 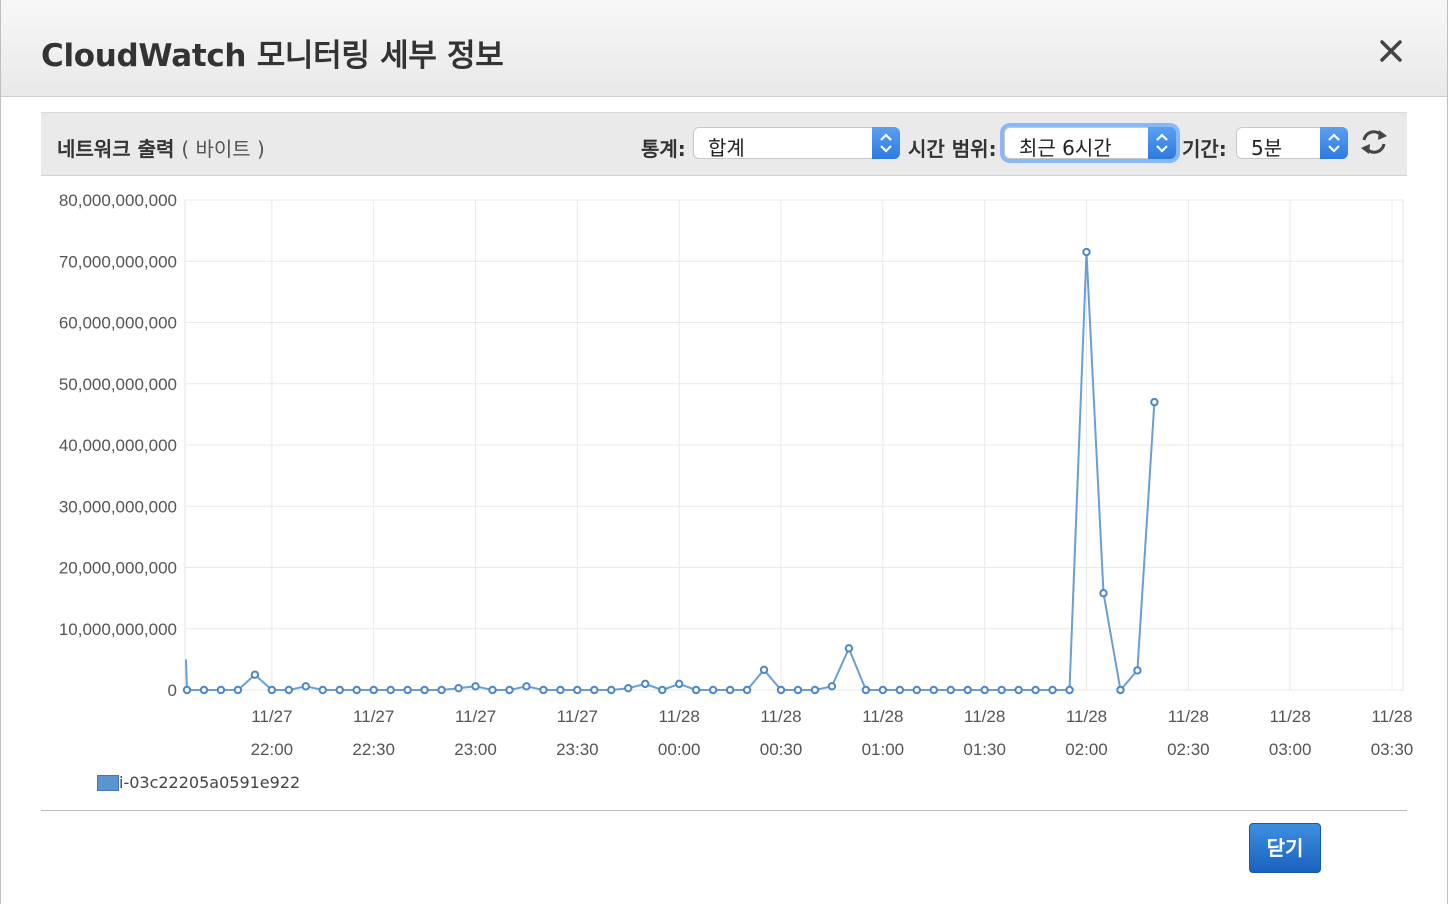 I want to click on footer-divider, so click(x=724, y=810).